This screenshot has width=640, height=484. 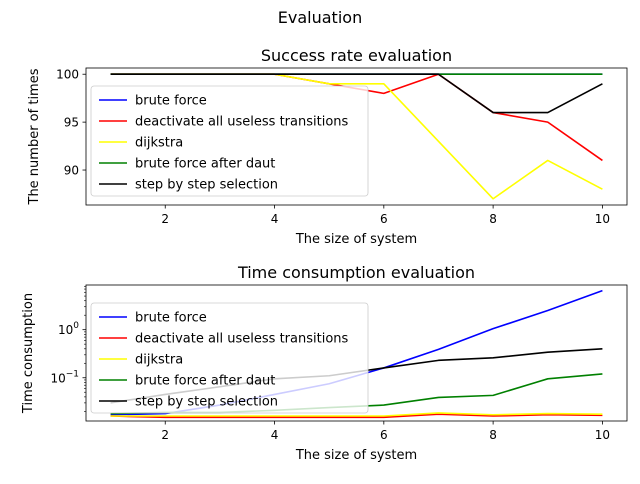 I want to click on chart2-series-2-line, so click(x=356, y=416).